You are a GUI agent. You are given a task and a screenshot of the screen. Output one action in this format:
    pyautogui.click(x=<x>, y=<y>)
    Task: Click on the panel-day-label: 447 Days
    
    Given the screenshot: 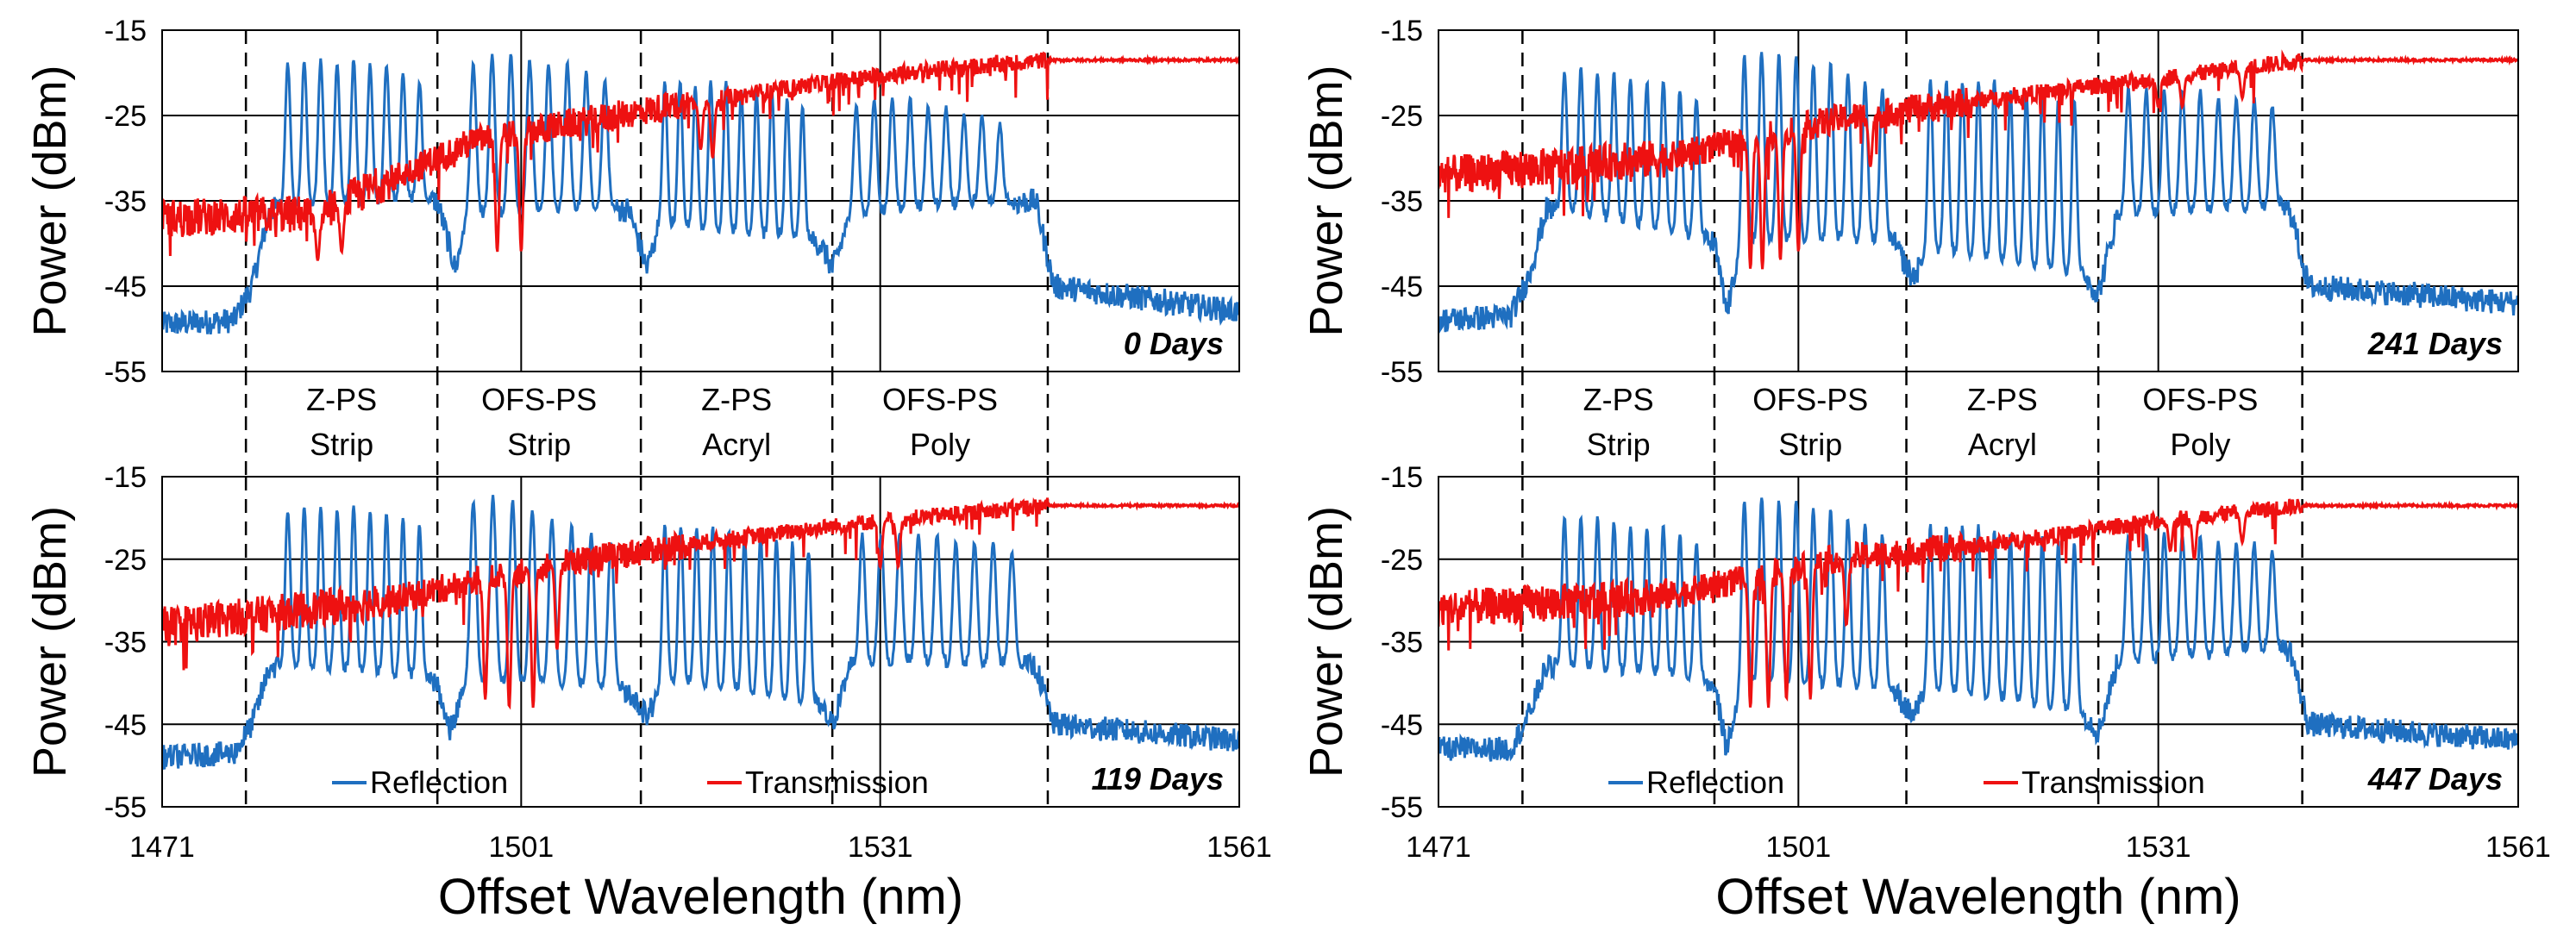 What is the action you would take?
    pyautogui.click(x=2435, y=778)
    